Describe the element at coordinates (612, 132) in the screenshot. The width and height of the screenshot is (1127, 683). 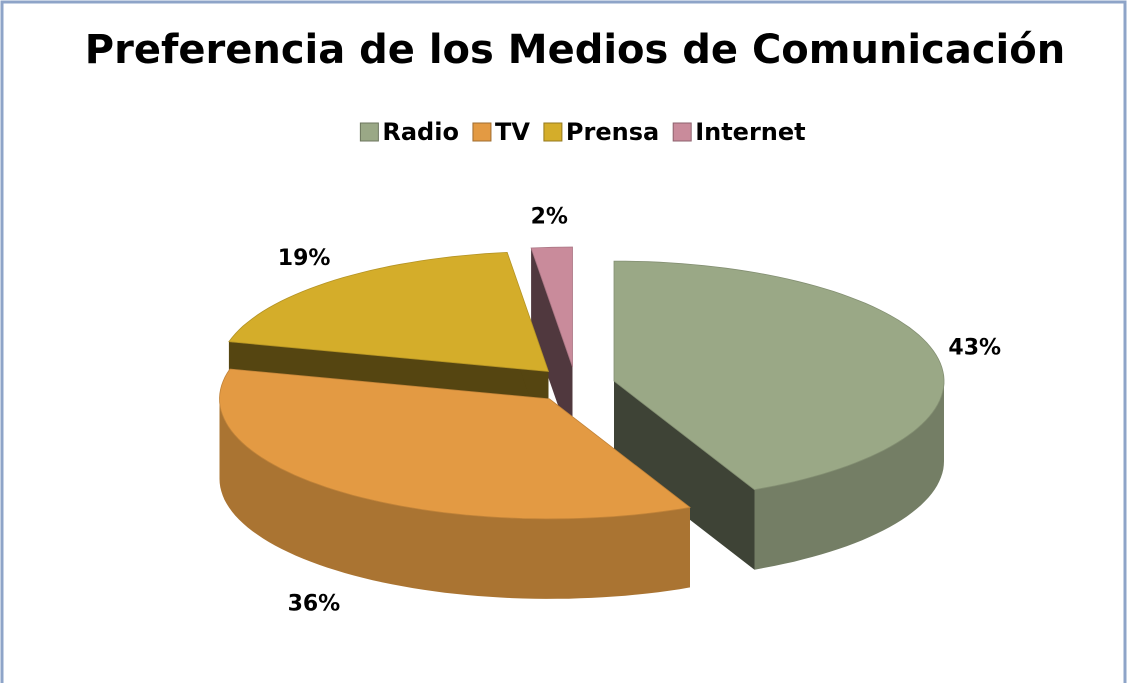
I see `legend-label: Prensa` at that location.